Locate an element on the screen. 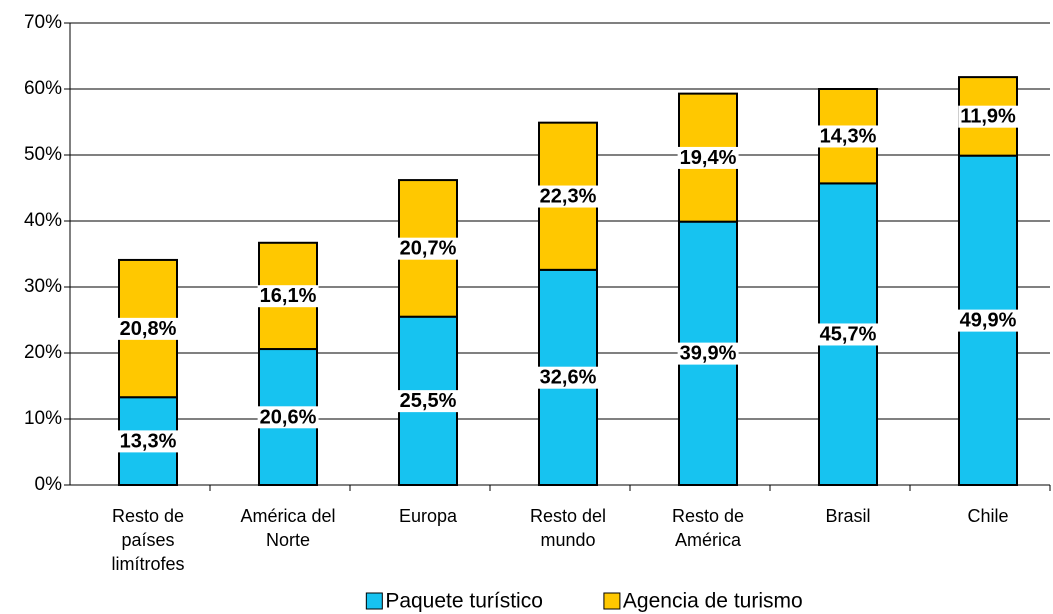 The width and height of the screenshot is (1053, 614). x-tick-label: Europa is located at coordinates (428, 516).